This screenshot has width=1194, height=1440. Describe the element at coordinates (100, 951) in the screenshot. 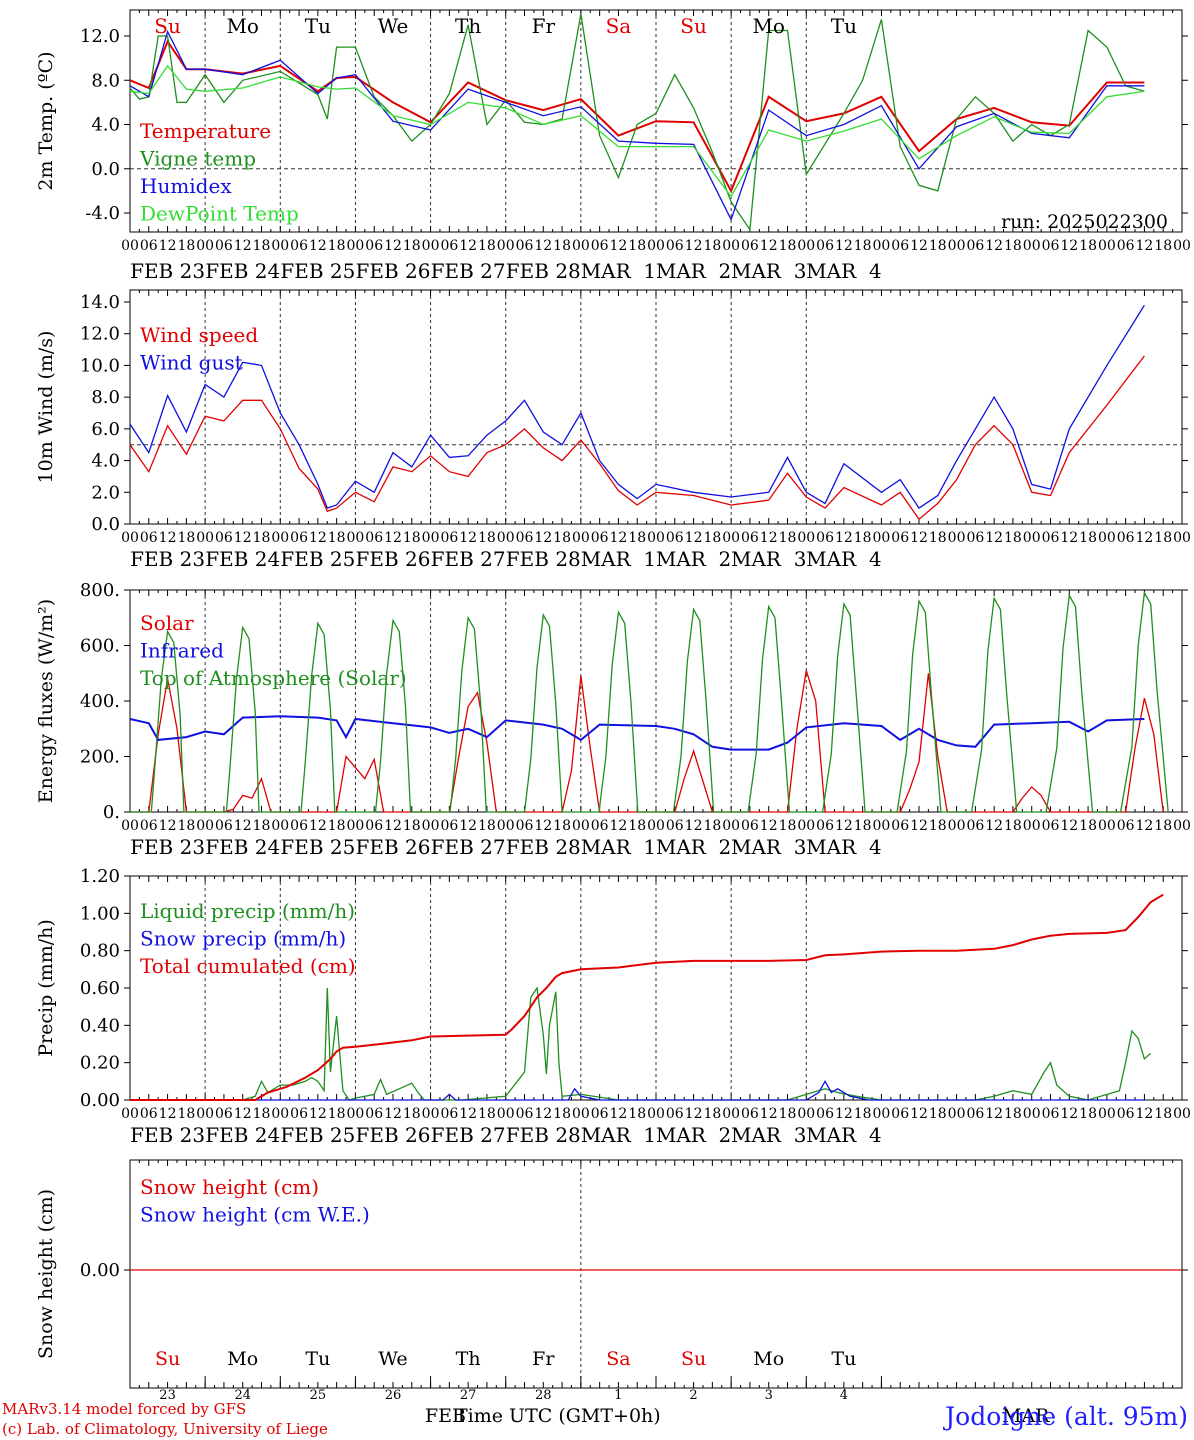

I see `y-tick-label: 0.80` at that location.